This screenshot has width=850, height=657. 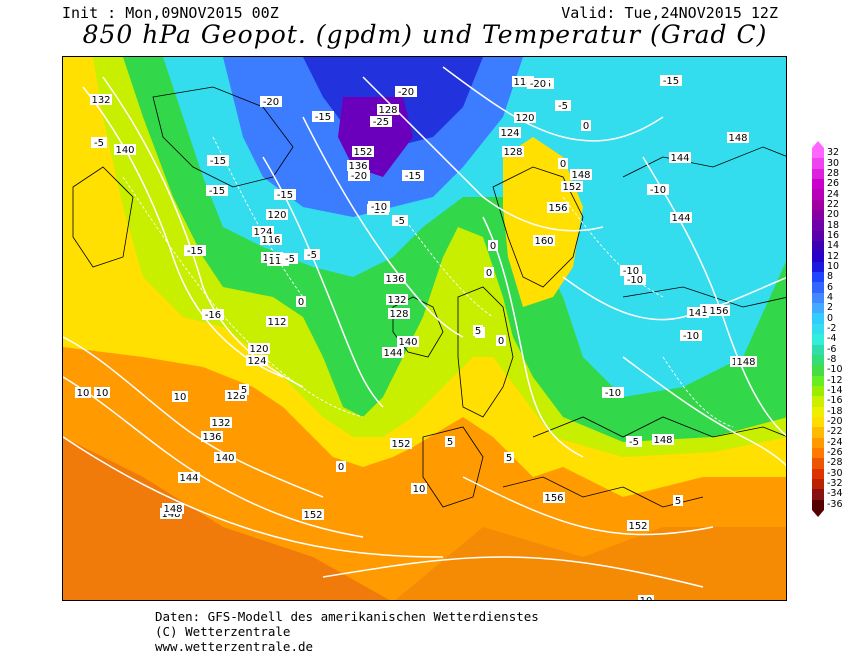 What do you see at coordinates (835, 463) in the screenshot?
I see `scale-label: -28` at bounding box center [835, 463].